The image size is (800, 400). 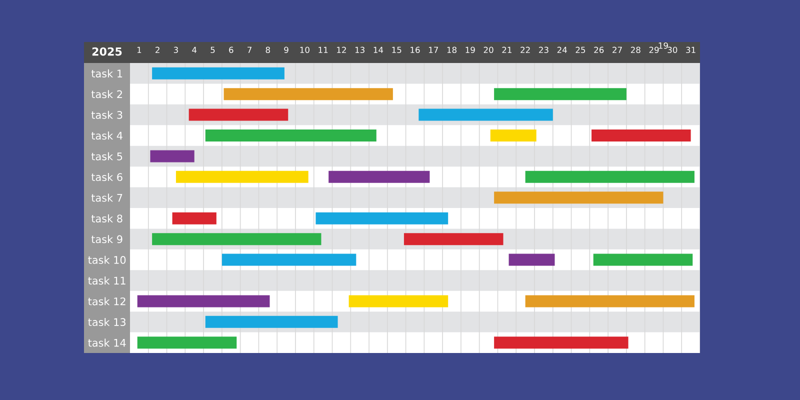 I want to click on y-tick-label: task 3, so click(x=106, y=114).